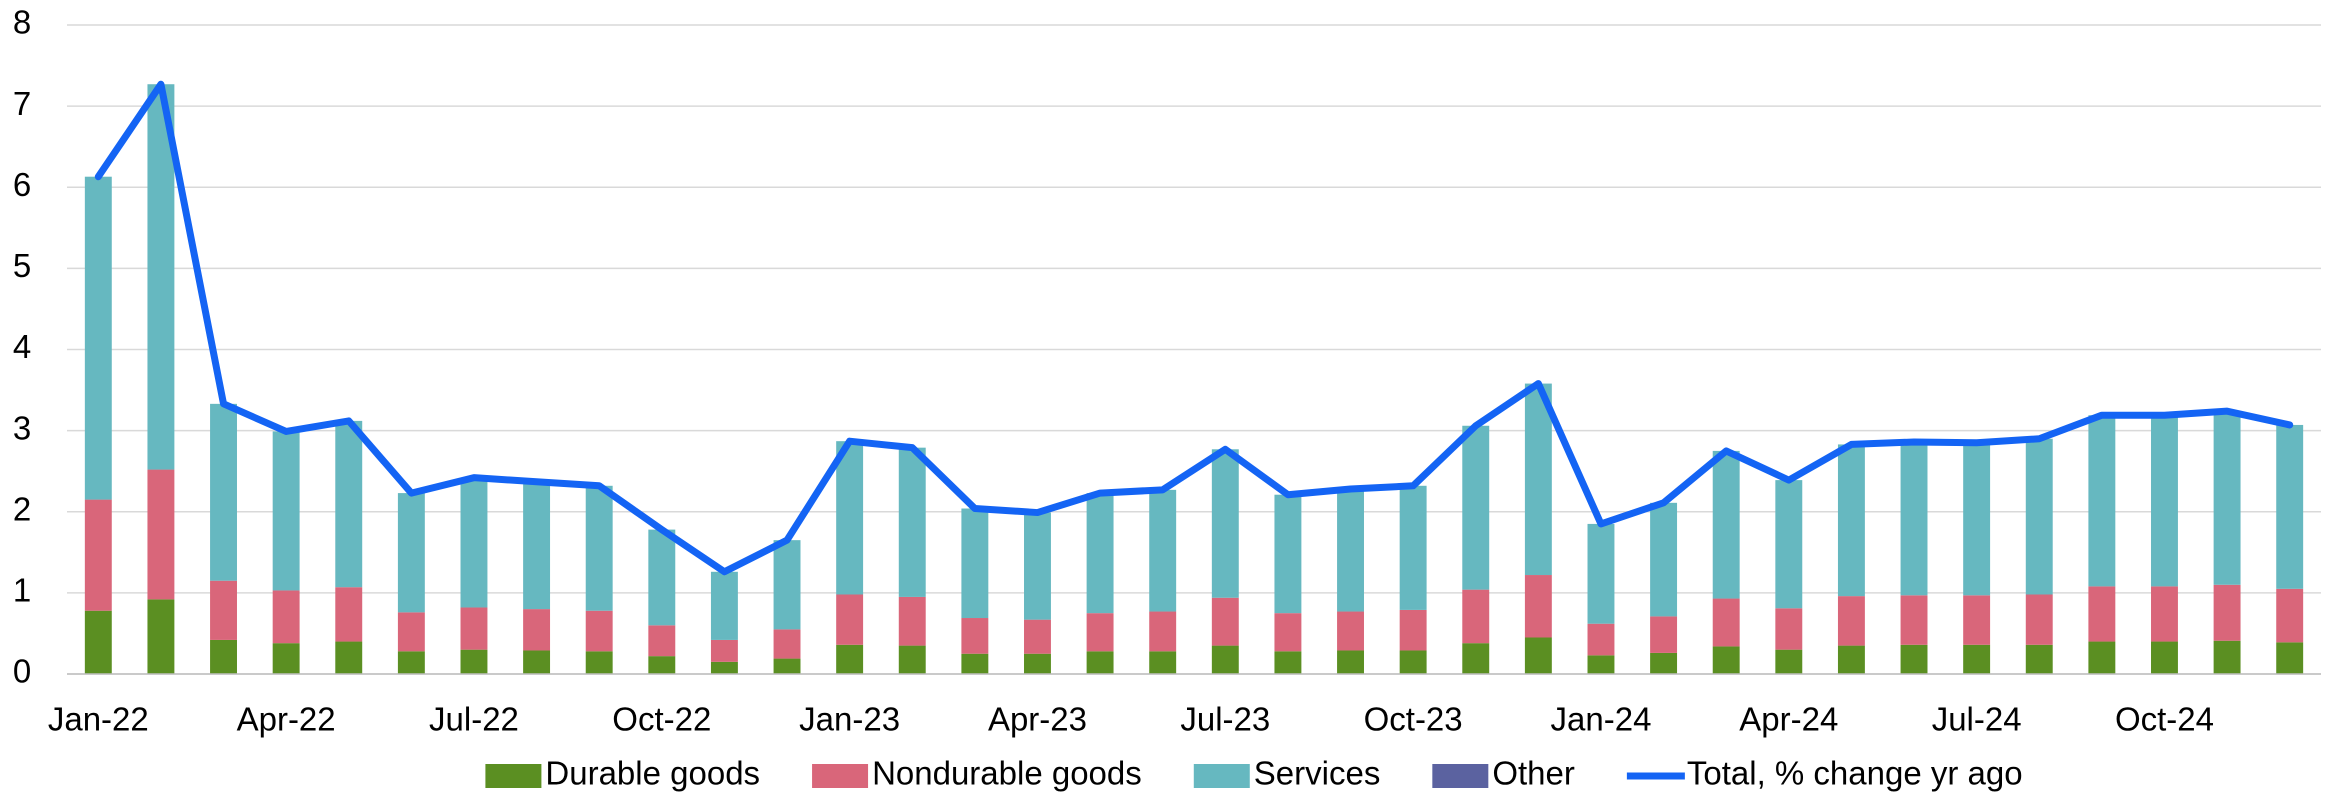  What do you see at coordinates (652, 773) in the screenshot?
I see `legend-label: Durable goods` at bounding box center [652, 773].